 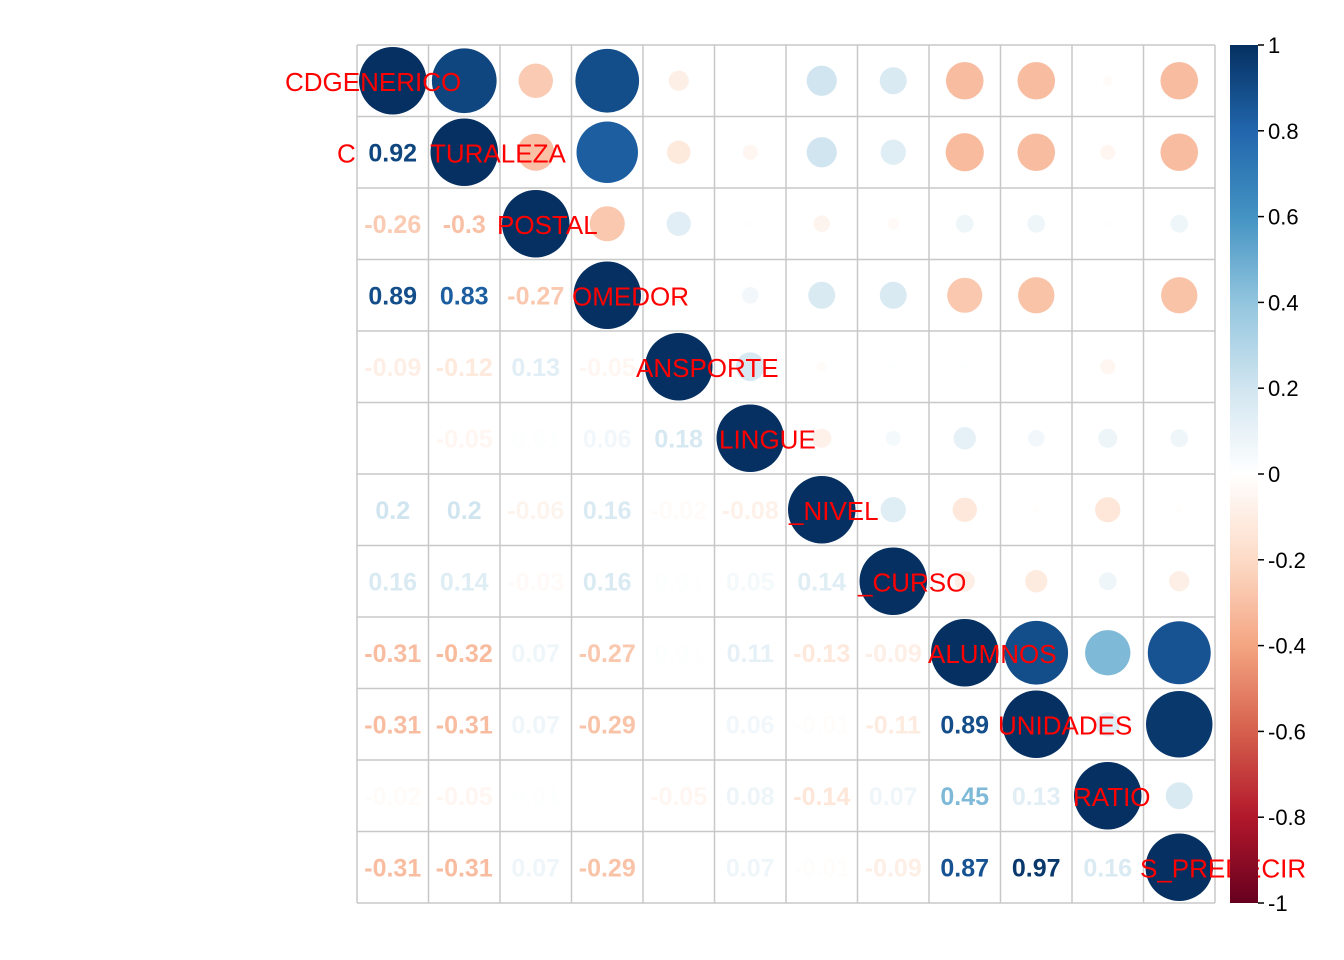 What do you see at coordinates (821, 797) in the screenshot?
I see `correlation-value: -0.14` at bounding box center [821, 797].